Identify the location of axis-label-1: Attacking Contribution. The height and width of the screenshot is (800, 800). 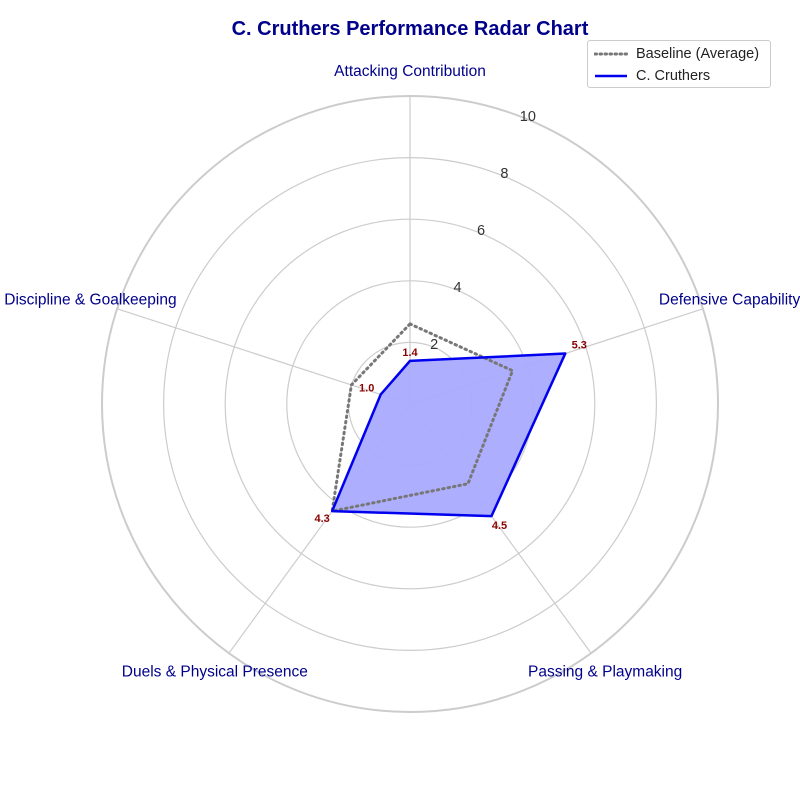
(410, 71).